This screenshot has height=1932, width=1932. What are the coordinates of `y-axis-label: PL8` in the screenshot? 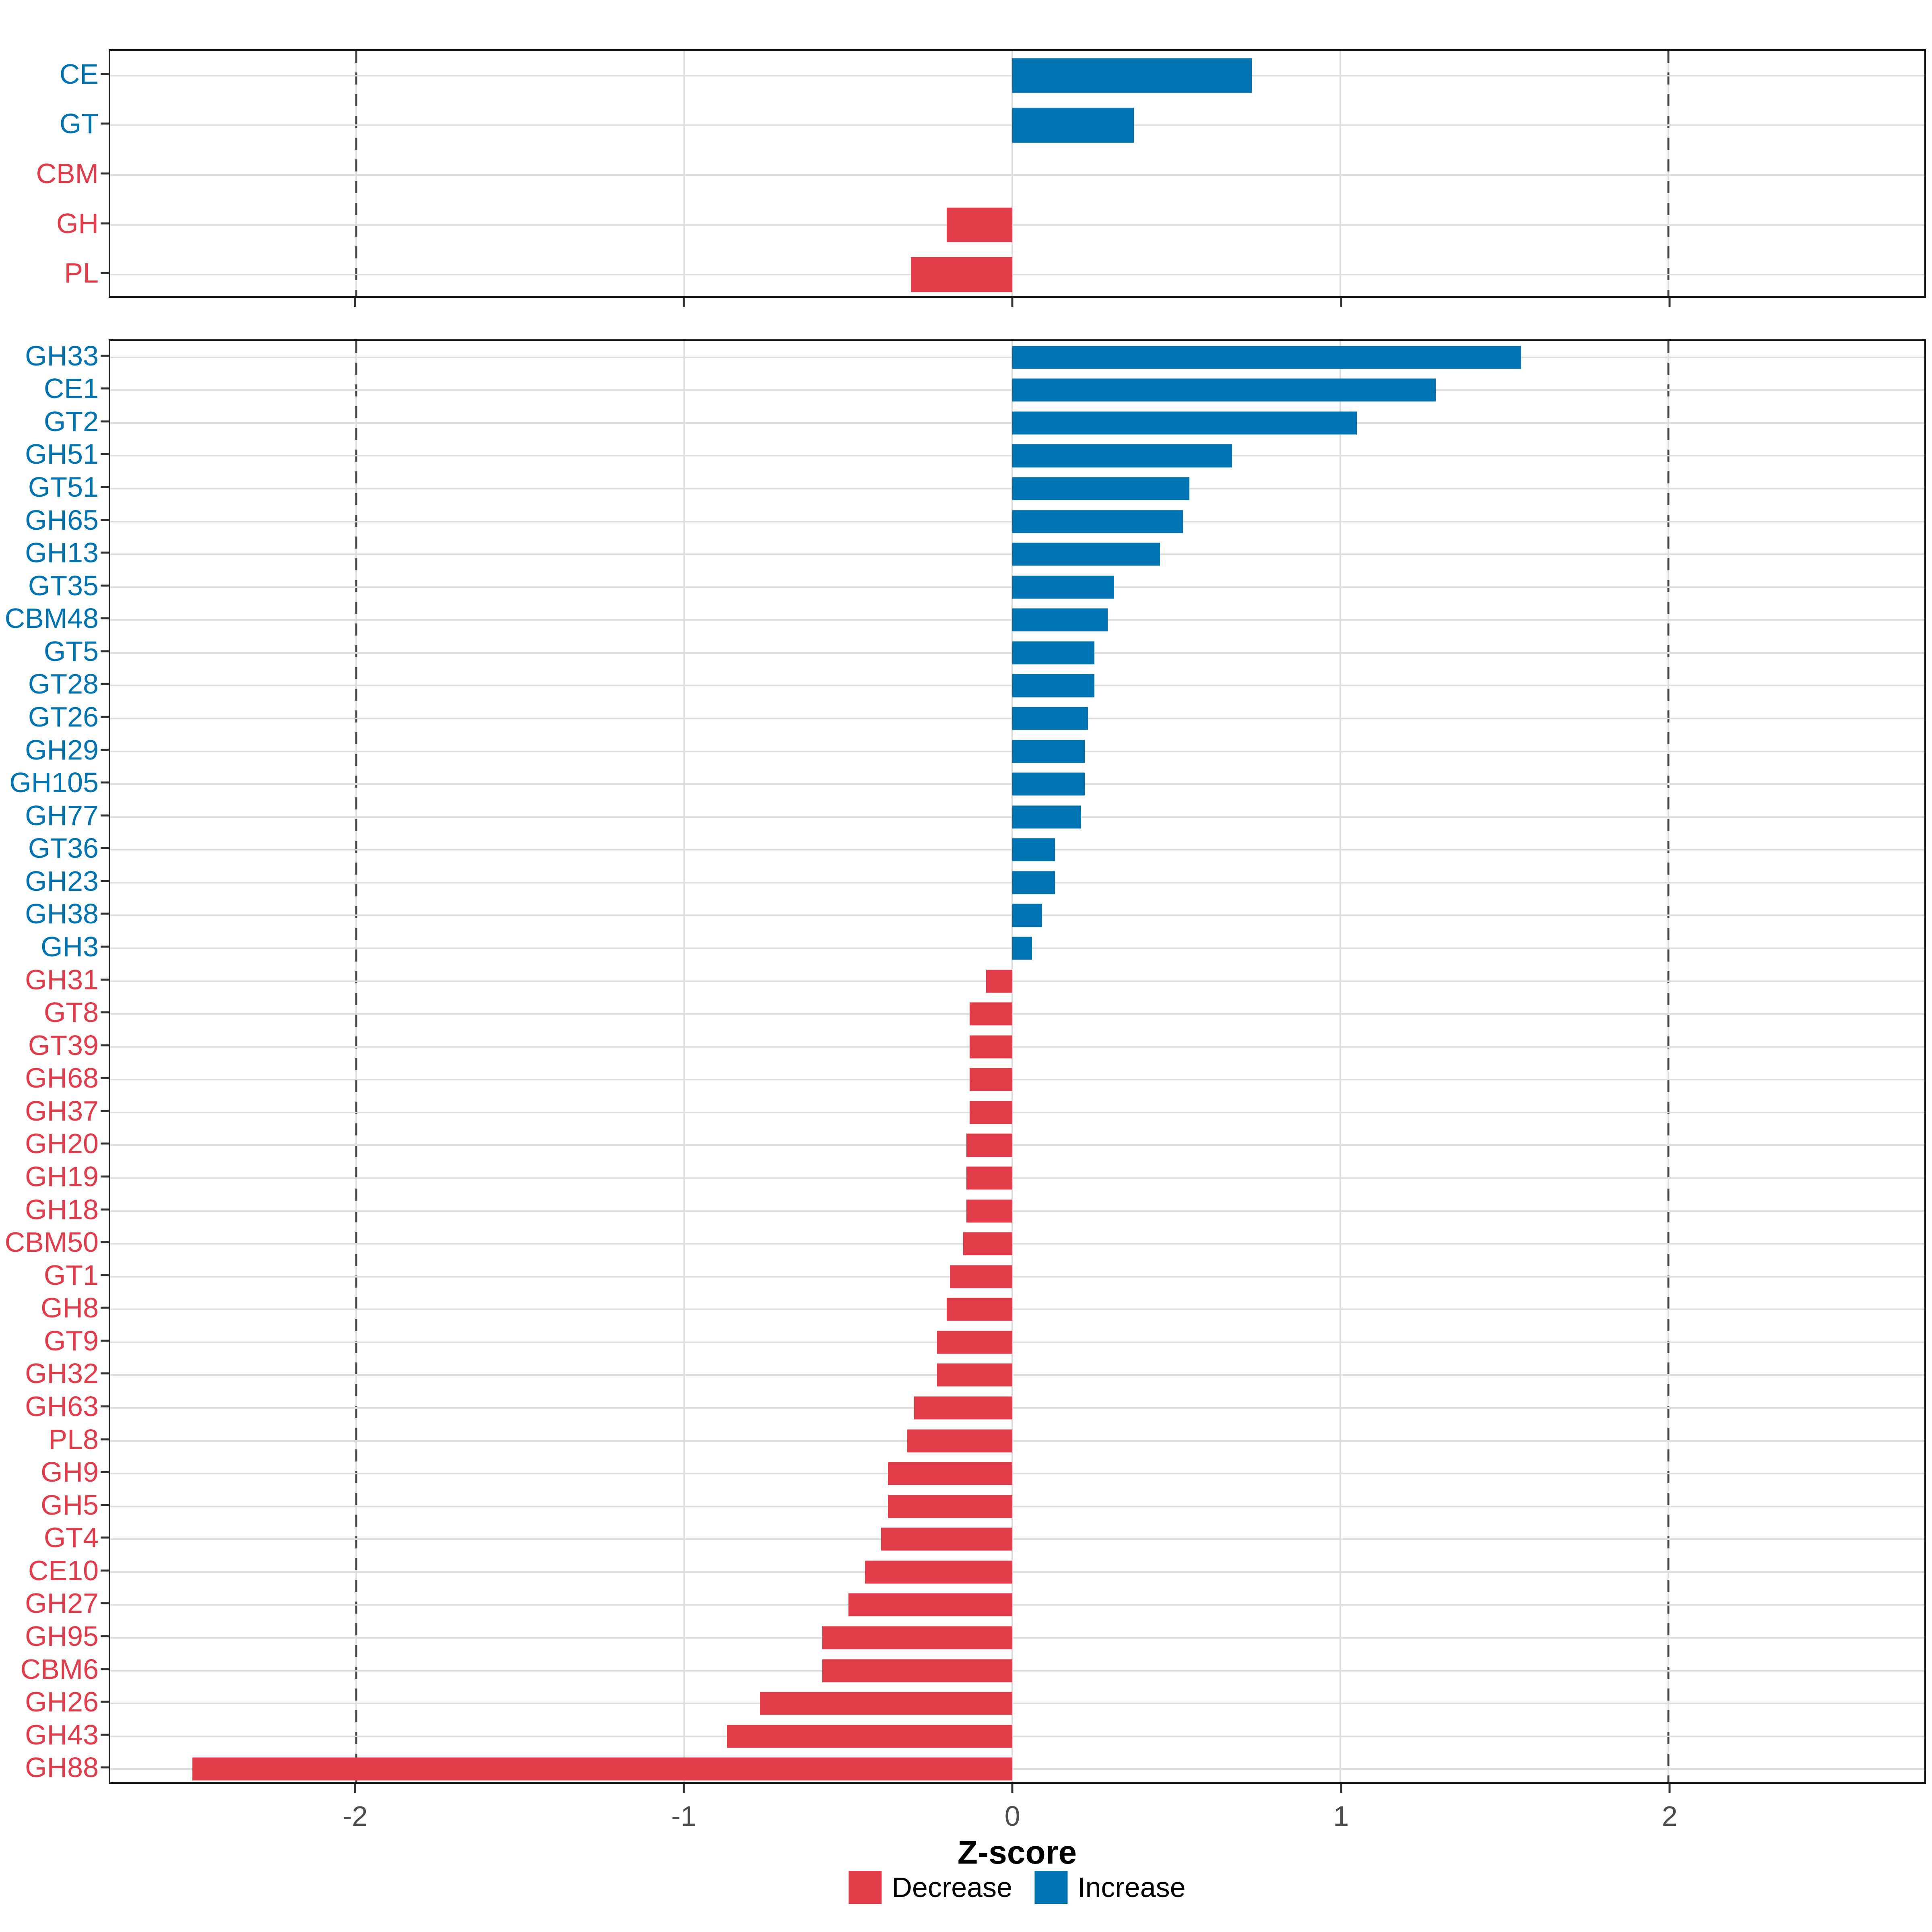 It's located at (73, 1439).